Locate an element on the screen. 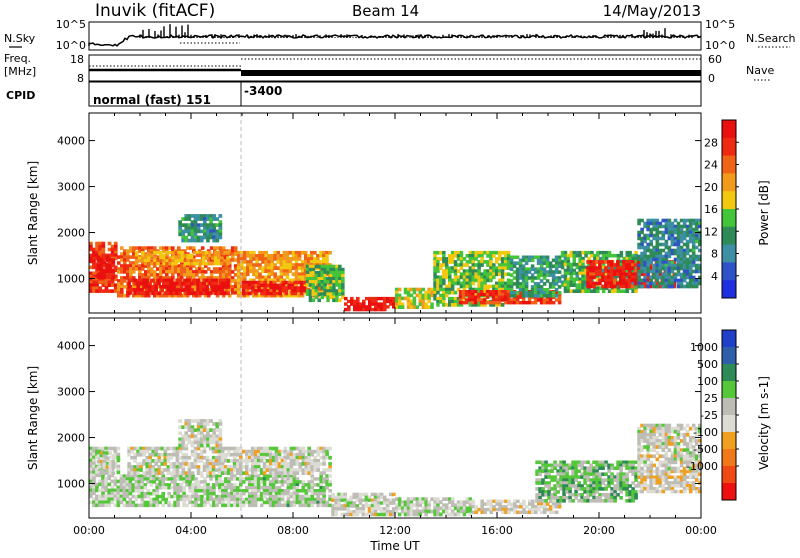 The width and height of the screenshot is (800, 558). velocity-ytick-1: 2000 is located at coordinates (71, 438).